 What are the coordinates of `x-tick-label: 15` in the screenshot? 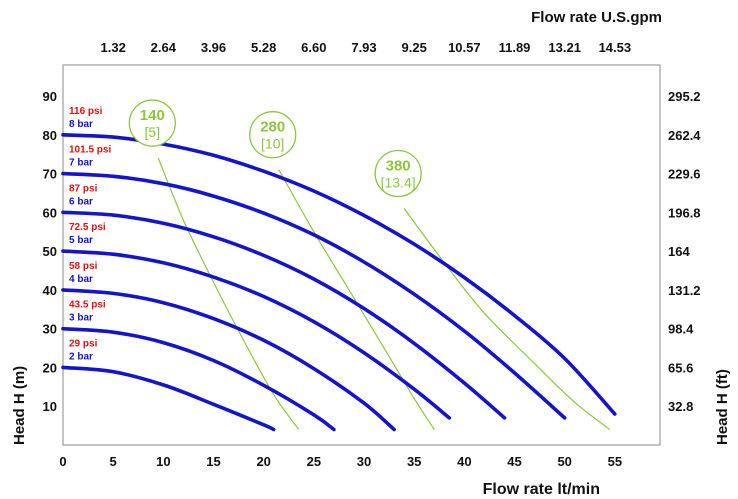 It's located at (213, 461).